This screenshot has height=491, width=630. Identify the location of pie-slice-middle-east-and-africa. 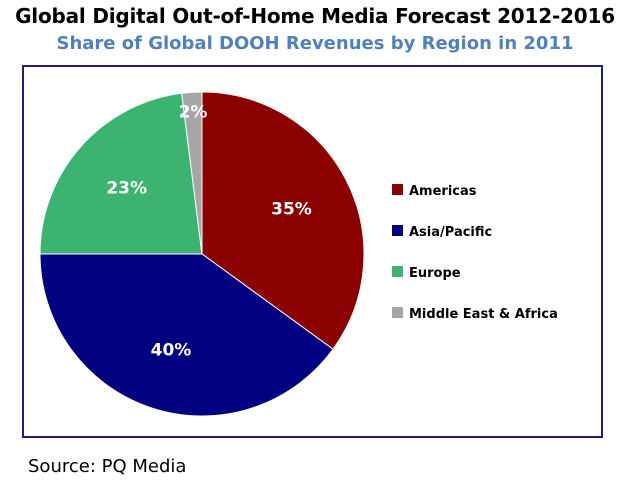
(192, 173).